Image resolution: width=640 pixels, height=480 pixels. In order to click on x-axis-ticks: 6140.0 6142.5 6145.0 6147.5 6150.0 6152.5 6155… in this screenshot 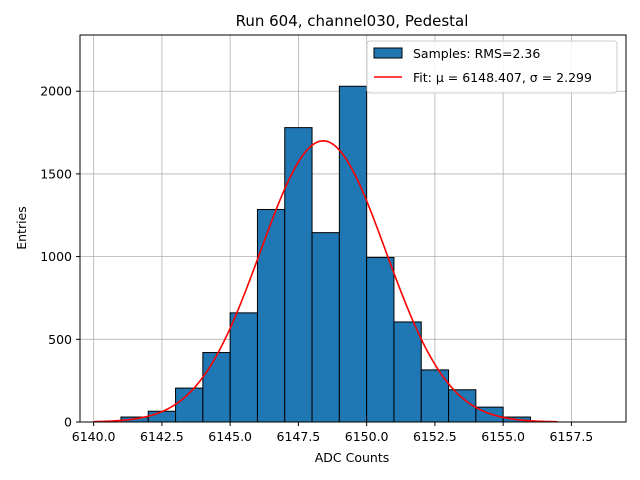, I will do `click(333, 433)`.